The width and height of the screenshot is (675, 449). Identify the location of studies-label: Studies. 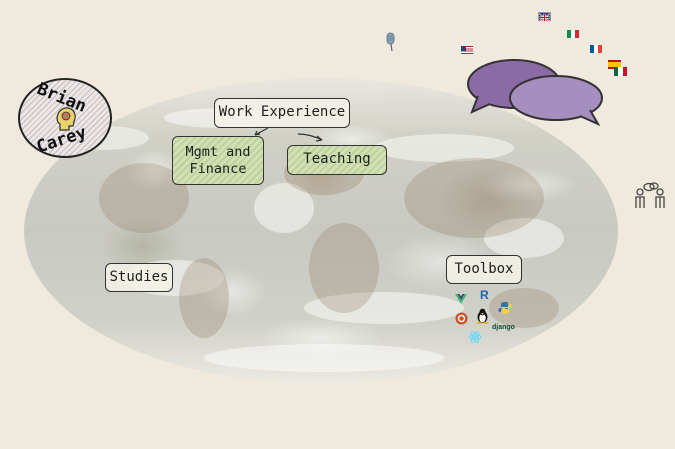
(139, 276).